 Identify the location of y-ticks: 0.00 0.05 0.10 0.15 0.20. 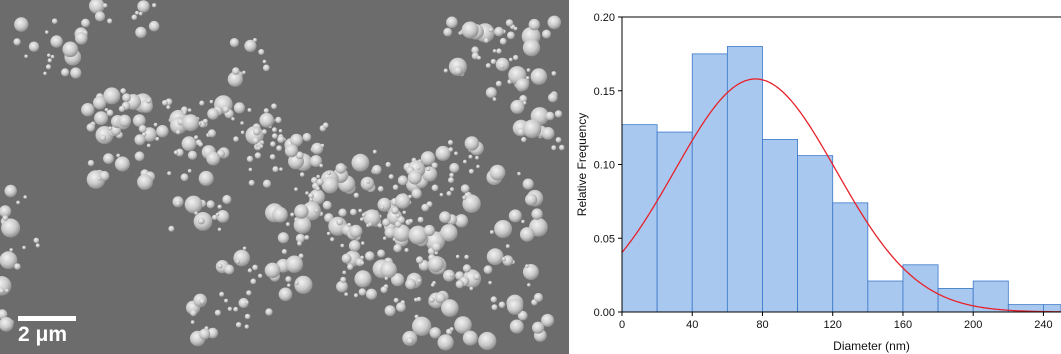
(608, 165).